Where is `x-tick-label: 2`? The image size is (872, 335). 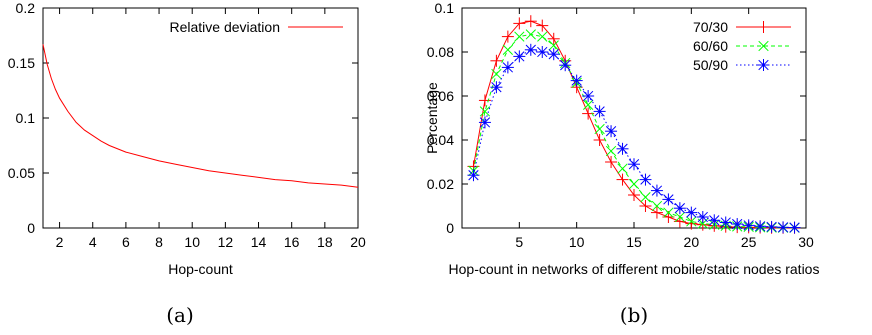 x-tick-label: 2 is located at coordinates (60, 242).